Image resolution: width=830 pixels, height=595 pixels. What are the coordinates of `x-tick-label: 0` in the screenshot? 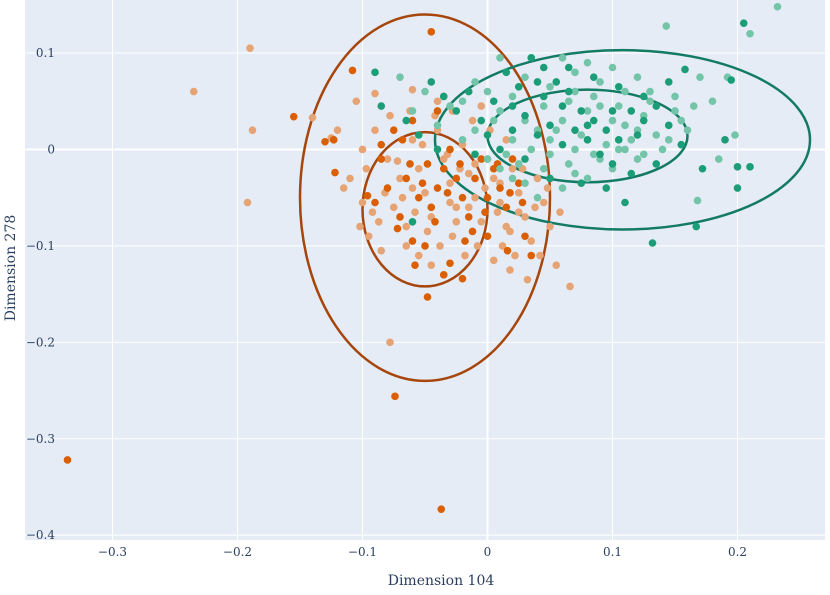 It's located at (488, 552).